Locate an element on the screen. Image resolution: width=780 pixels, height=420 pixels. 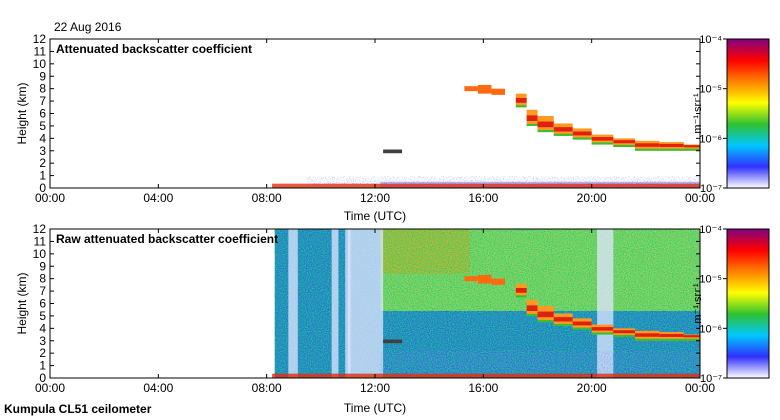
colorbar-tick-label: 10⁻⁷ is located at coordinates (711, 189).